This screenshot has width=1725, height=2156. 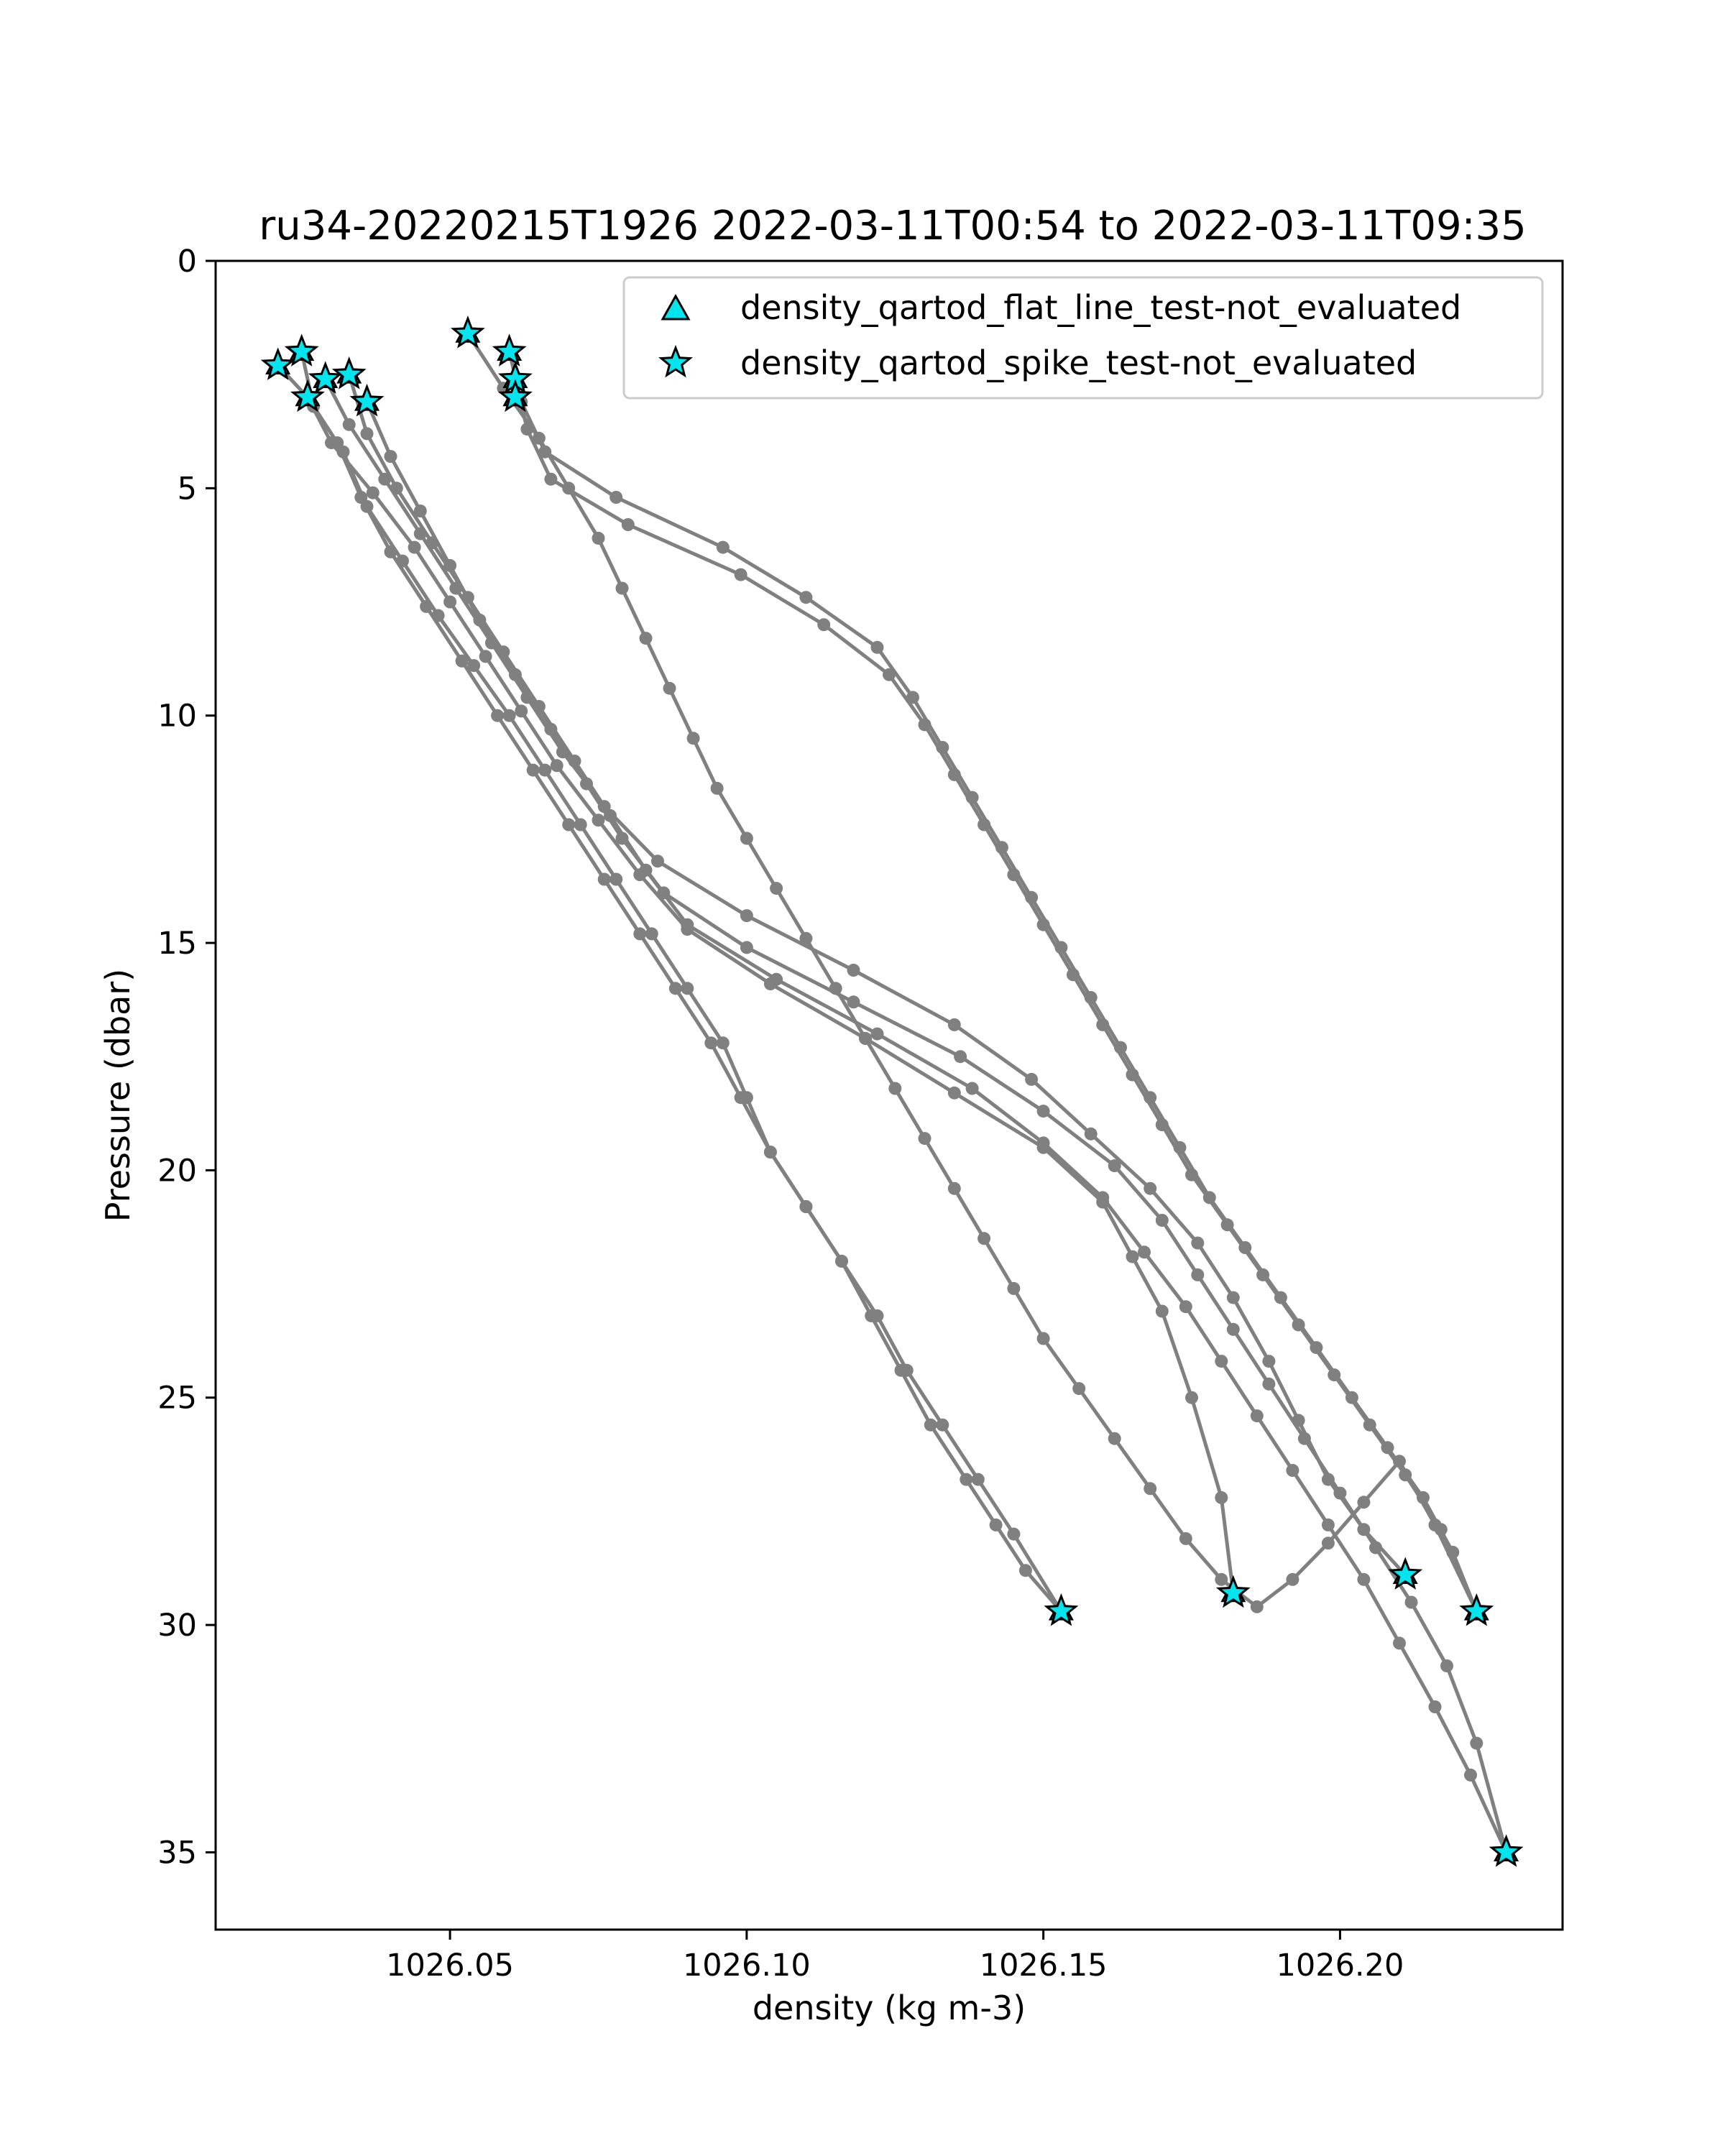 I want to click on y-tick-label: 25, so click(x=177, y=1399).